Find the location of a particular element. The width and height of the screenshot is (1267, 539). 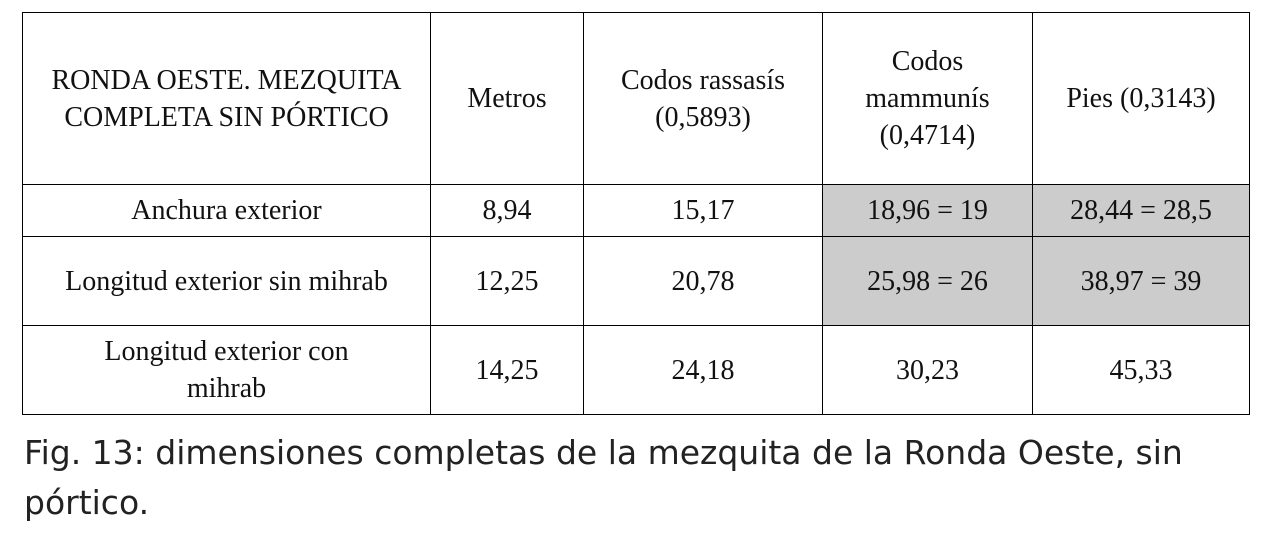

header-cell: Pies (0,3143) is located at coordinates (1141, 98).